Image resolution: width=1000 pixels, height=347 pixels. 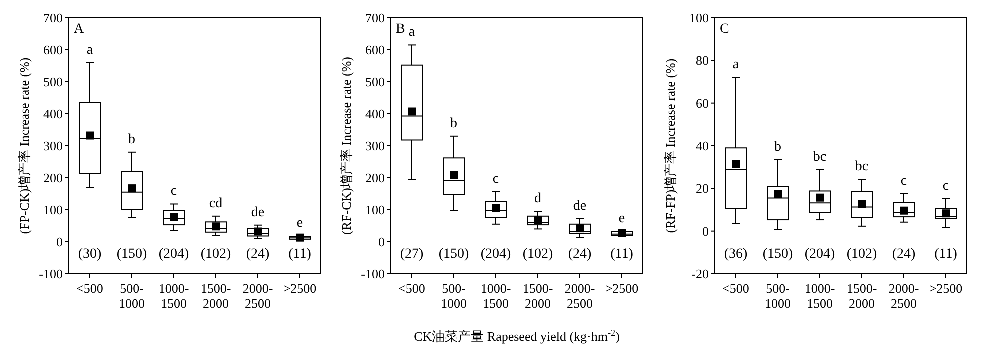 What do you see at coordinates (517, 336) in the screenshot?
I see `x-axis-title: CK油菜产量 Rapeseed yield (kg·hm$^{-2}$)` at bounding box center [517, 336].